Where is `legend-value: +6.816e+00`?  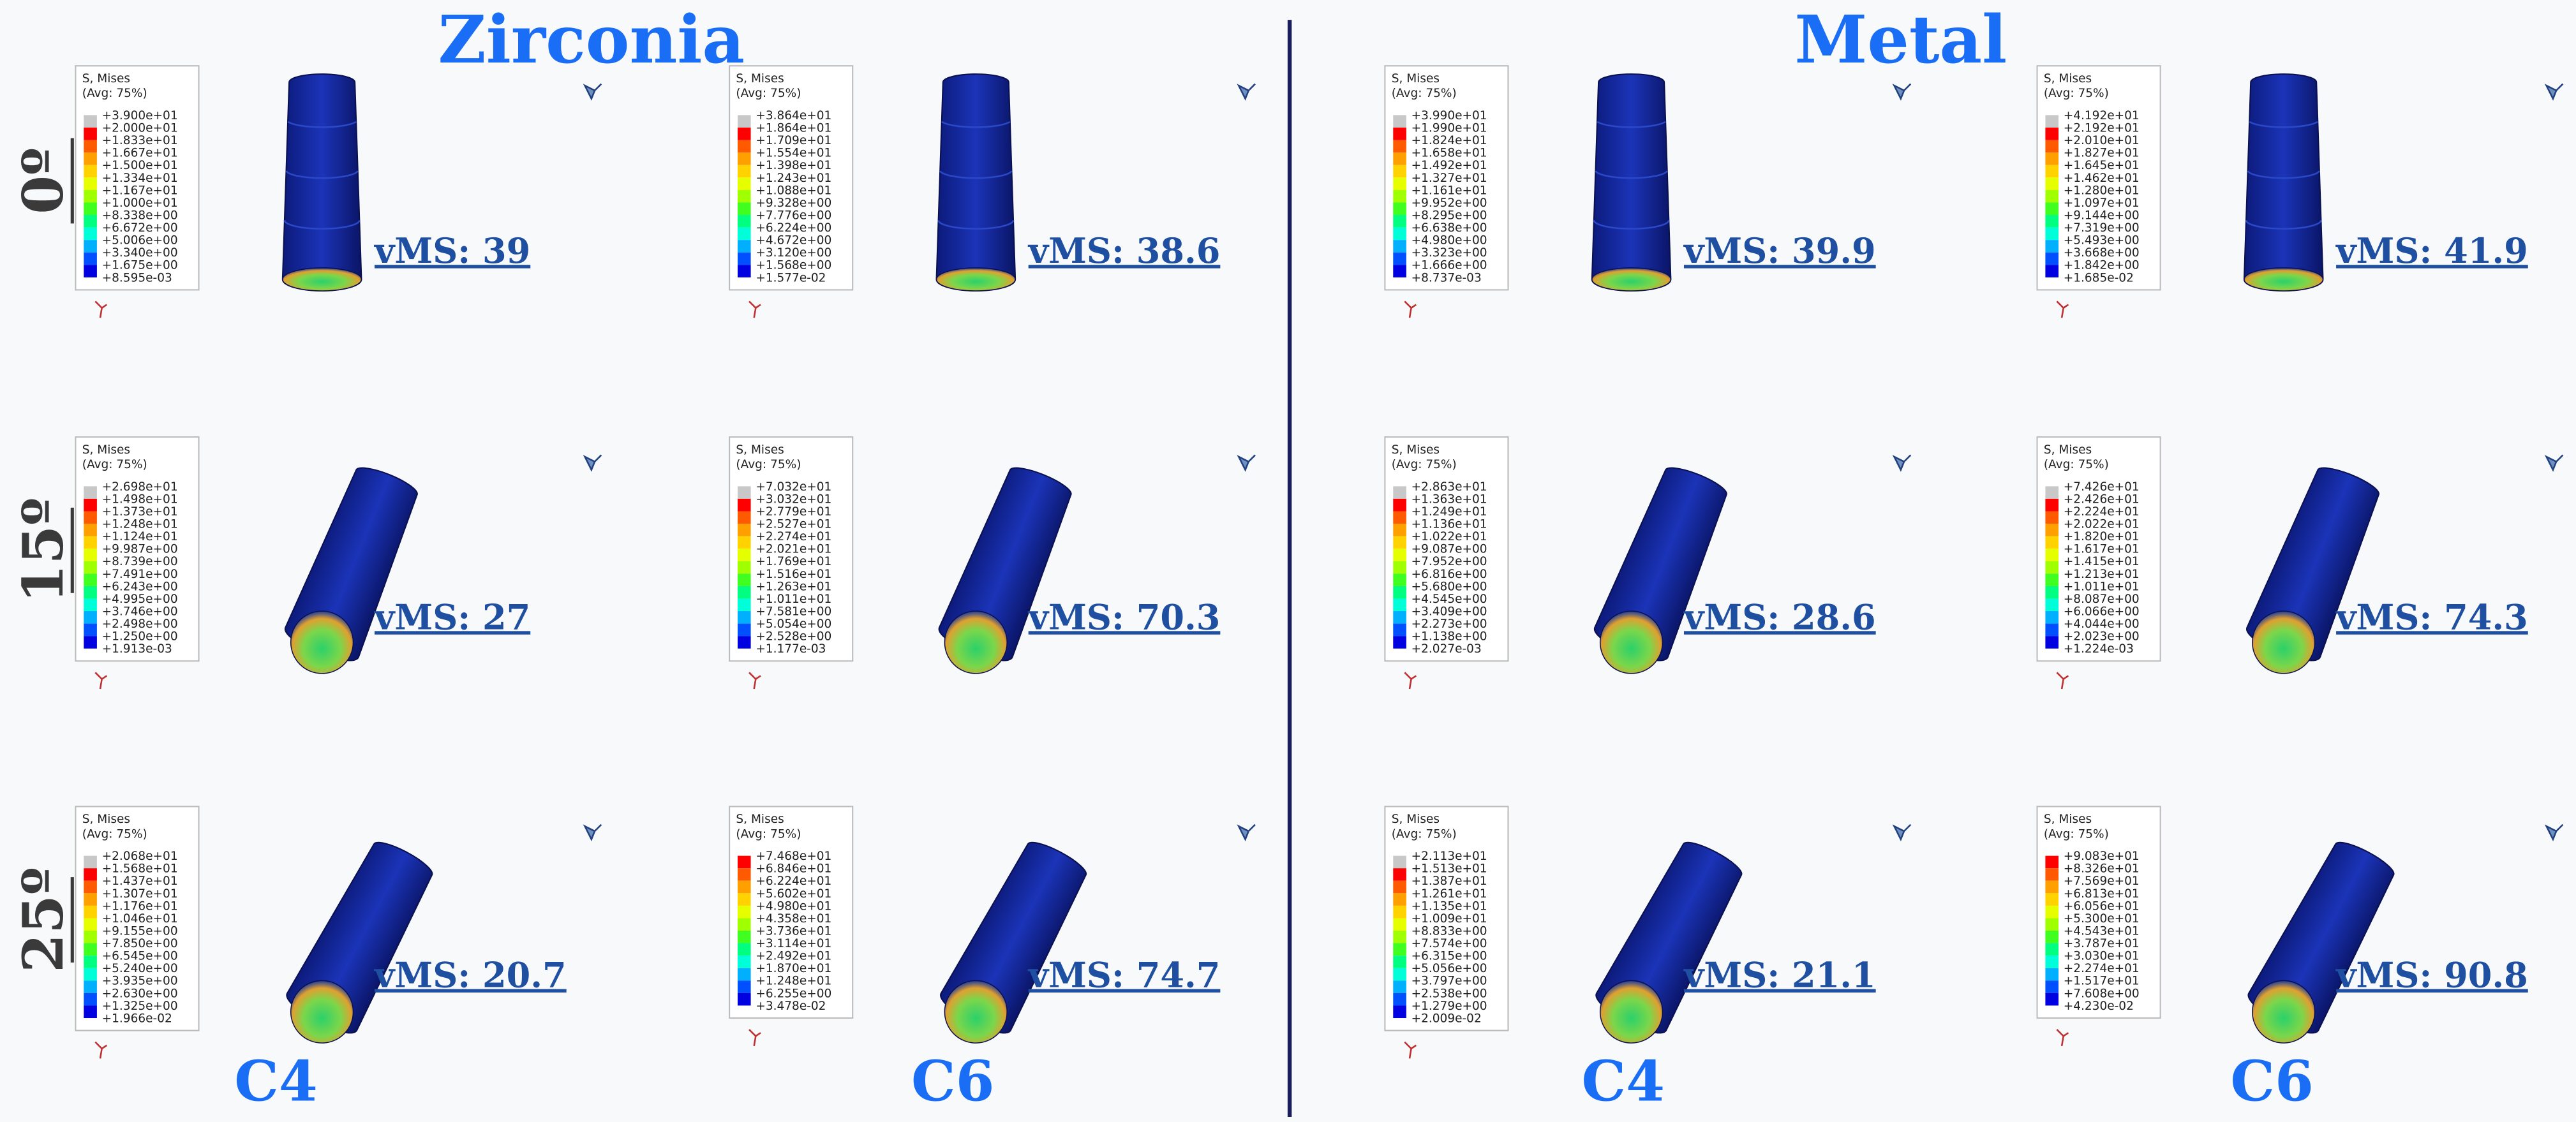
legend-value: +6.816e+00 is located at coordinates (1449, 574).